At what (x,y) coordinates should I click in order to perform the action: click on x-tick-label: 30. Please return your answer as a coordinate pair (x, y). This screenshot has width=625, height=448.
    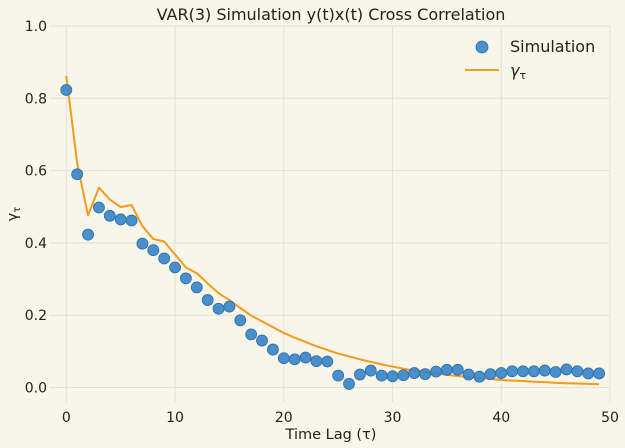
    Looking at the image, I should click on (393, 418).